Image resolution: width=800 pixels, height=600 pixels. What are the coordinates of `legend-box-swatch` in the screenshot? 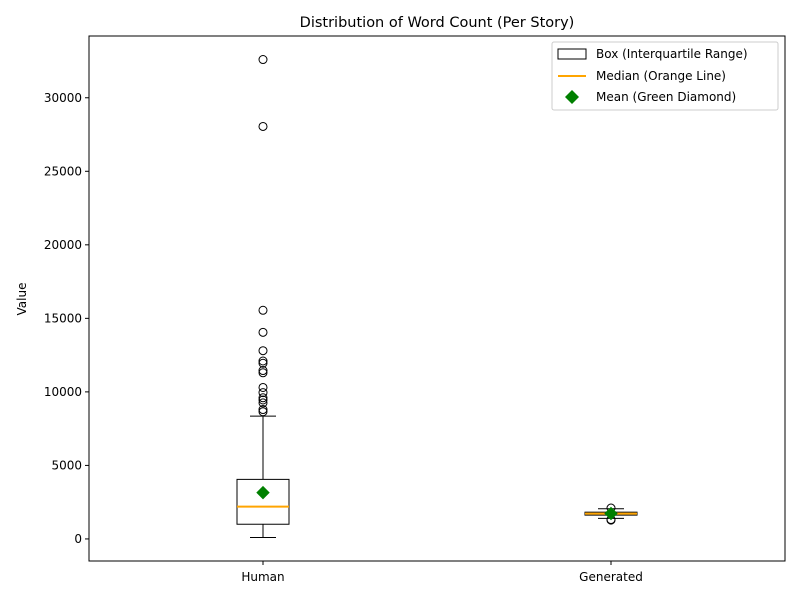 It's located at (572, 54).